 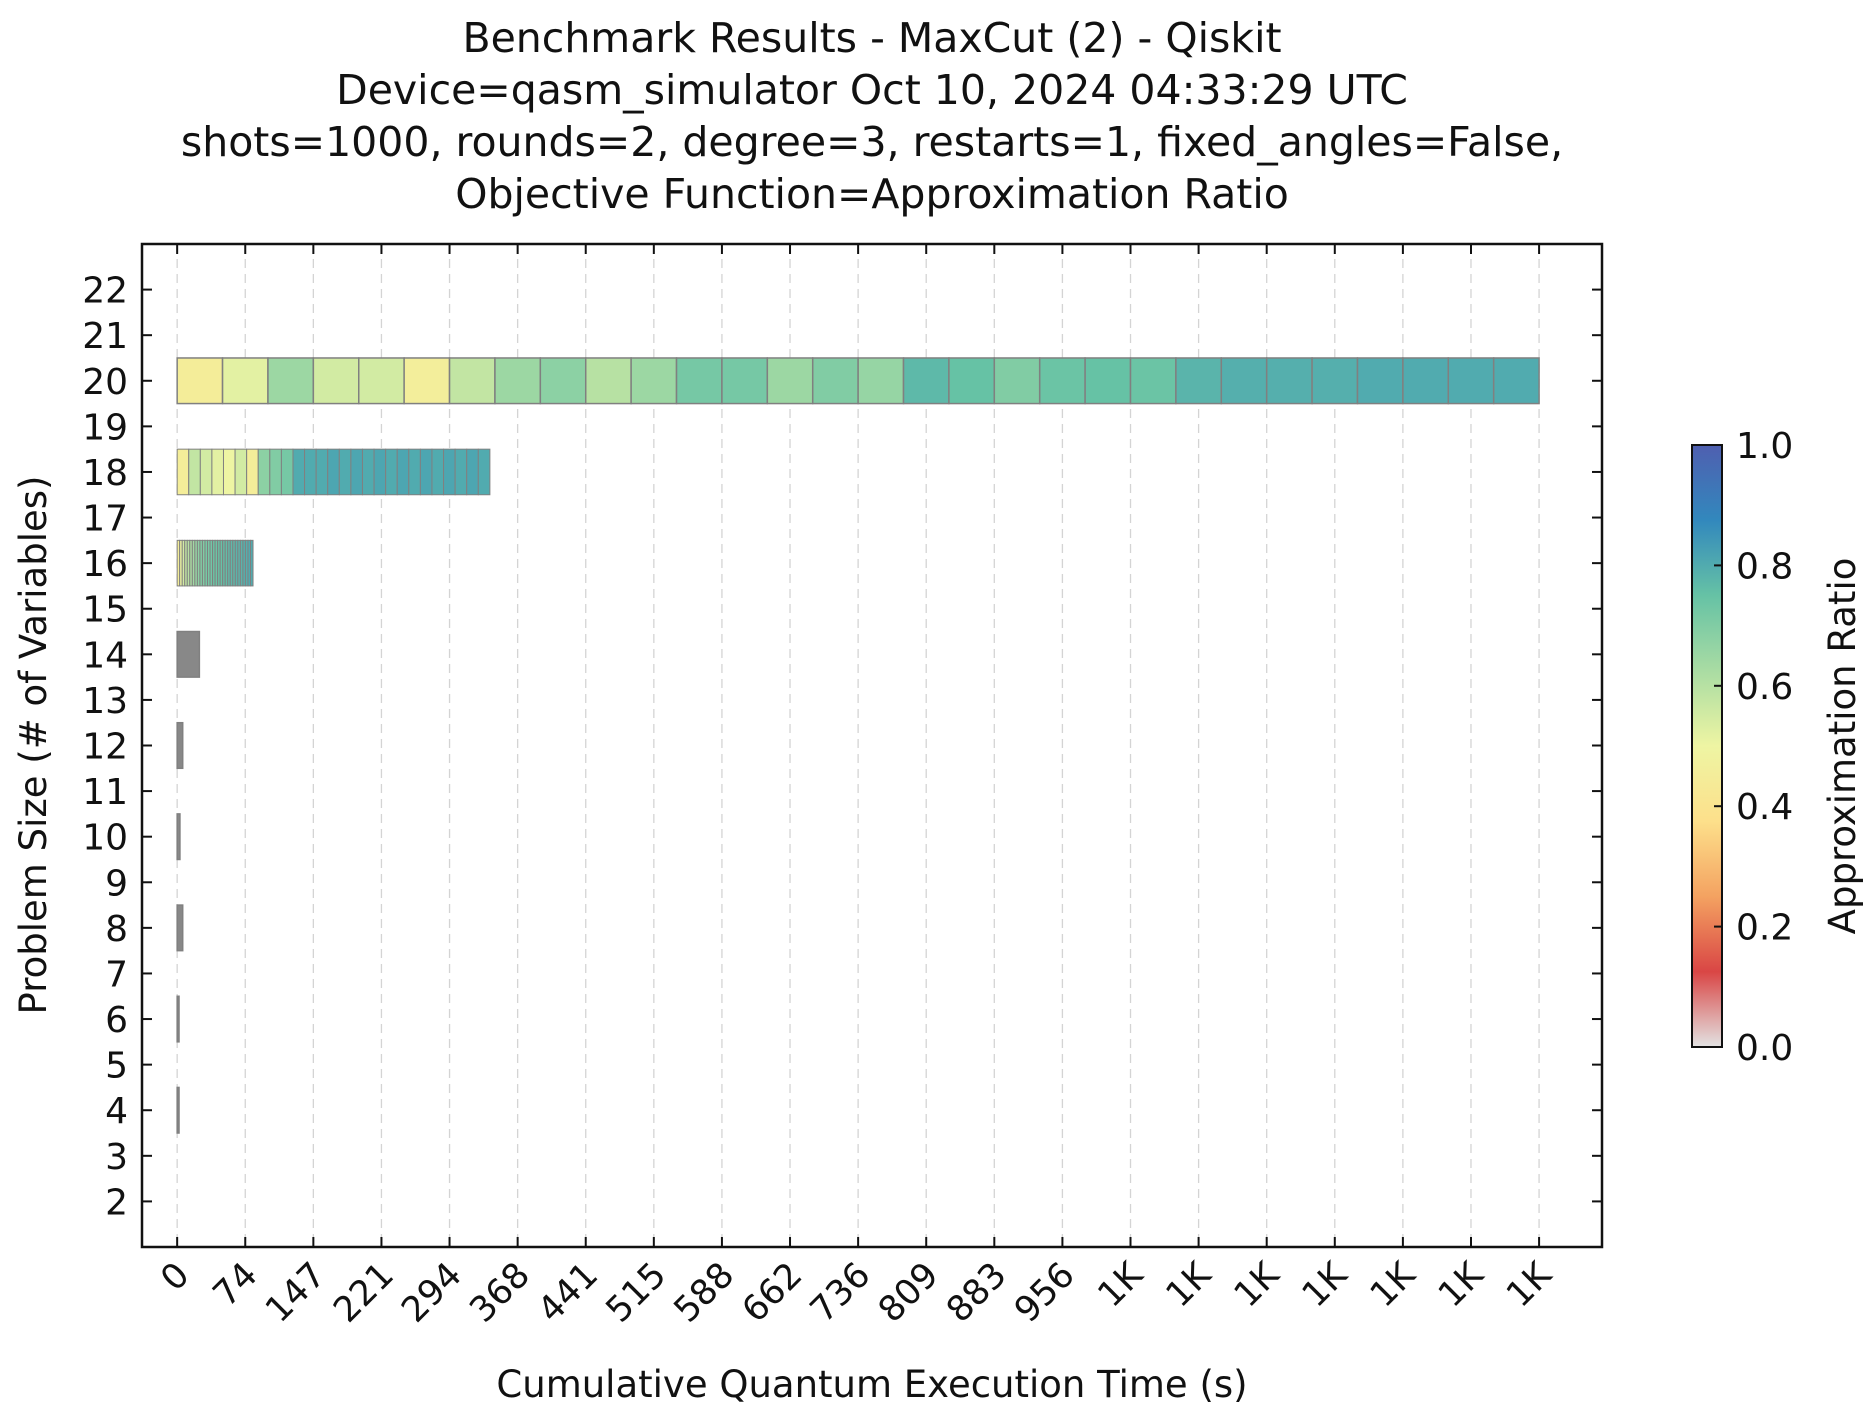 What do you see at coordinates (105, 610) in the screenshot?
I see `y-tick-label-13: 15` at bounding box center [105, 610].